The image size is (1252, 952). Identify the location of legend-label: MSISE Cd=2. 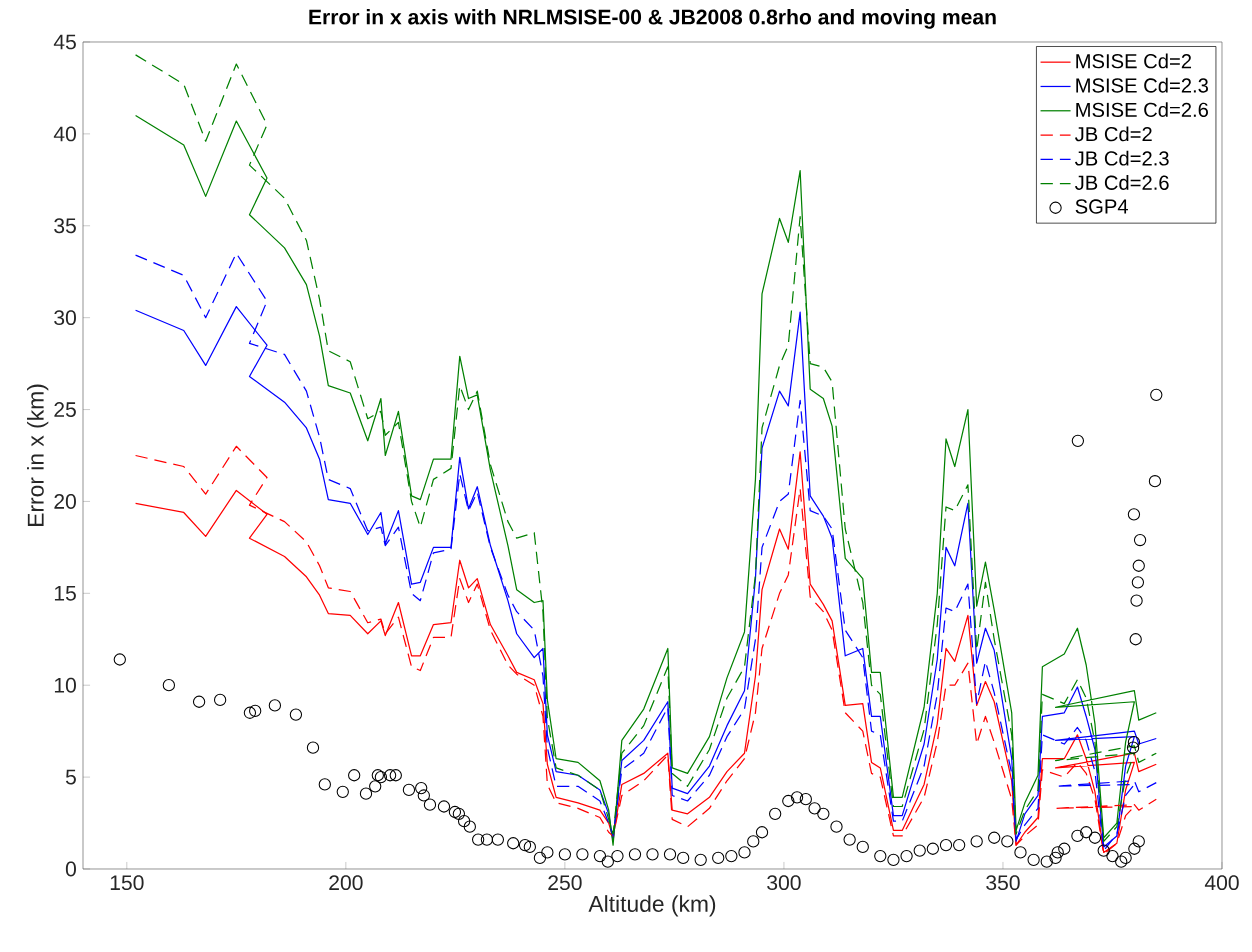
(1134, 61).